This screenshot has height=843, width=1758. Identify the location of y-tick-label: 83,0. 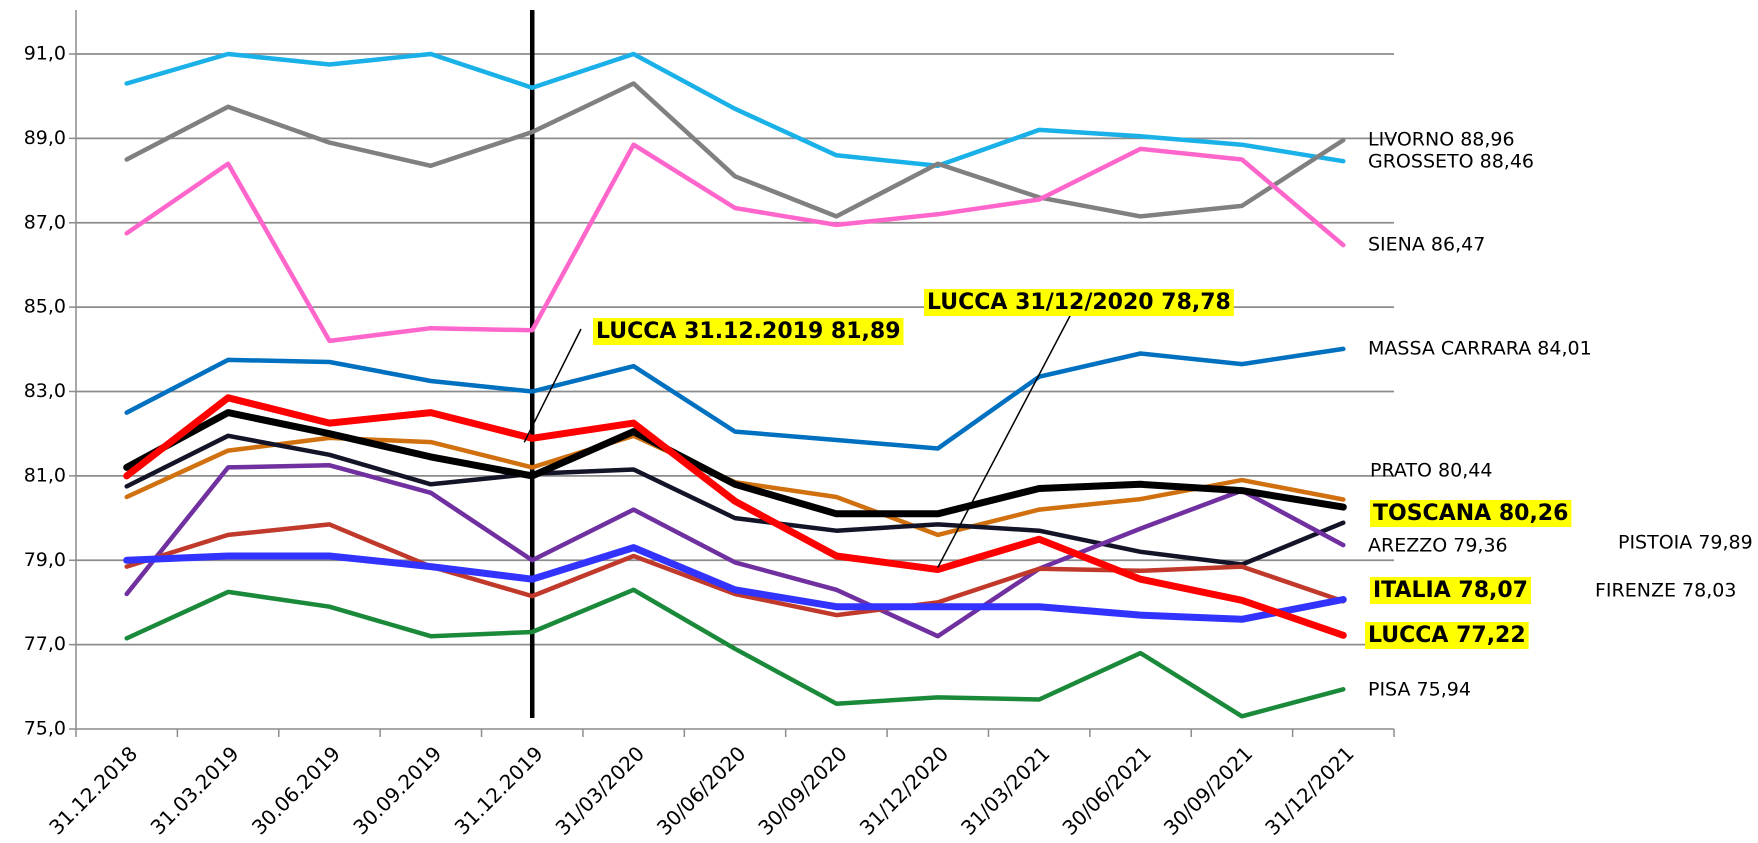
(45, 391).